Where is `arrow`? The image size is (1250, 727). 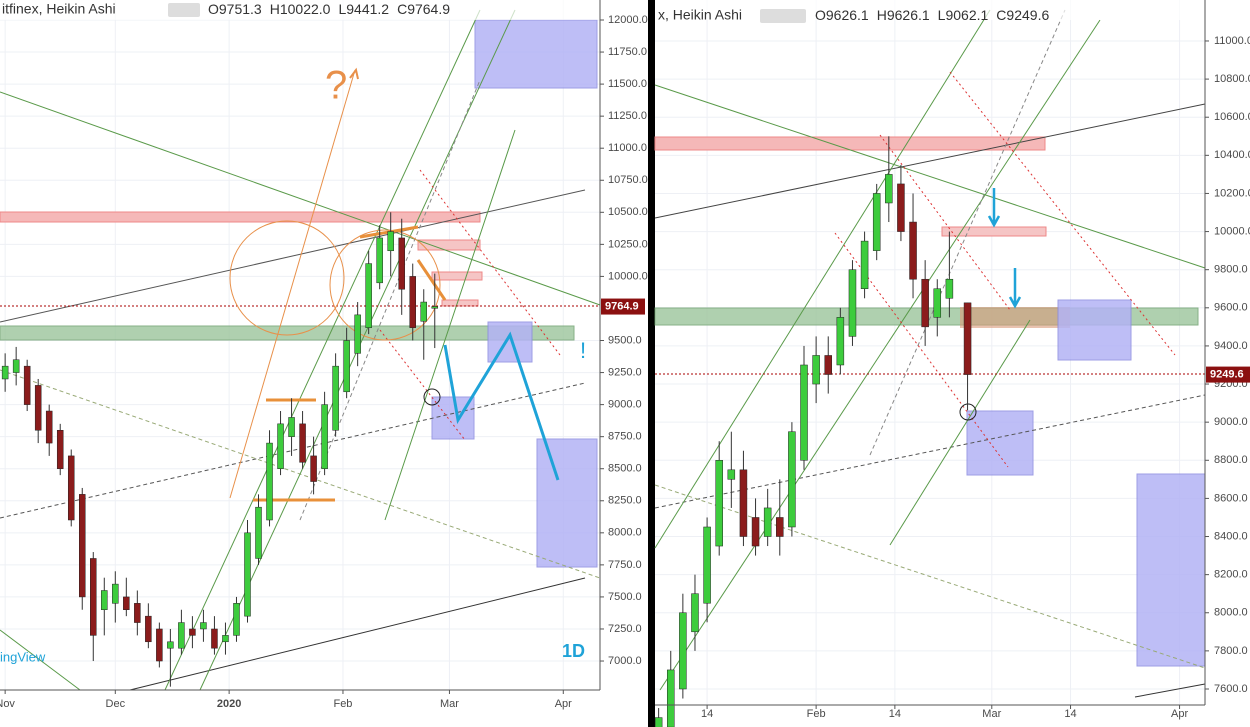 arrow is located at coordinates (994, 208).